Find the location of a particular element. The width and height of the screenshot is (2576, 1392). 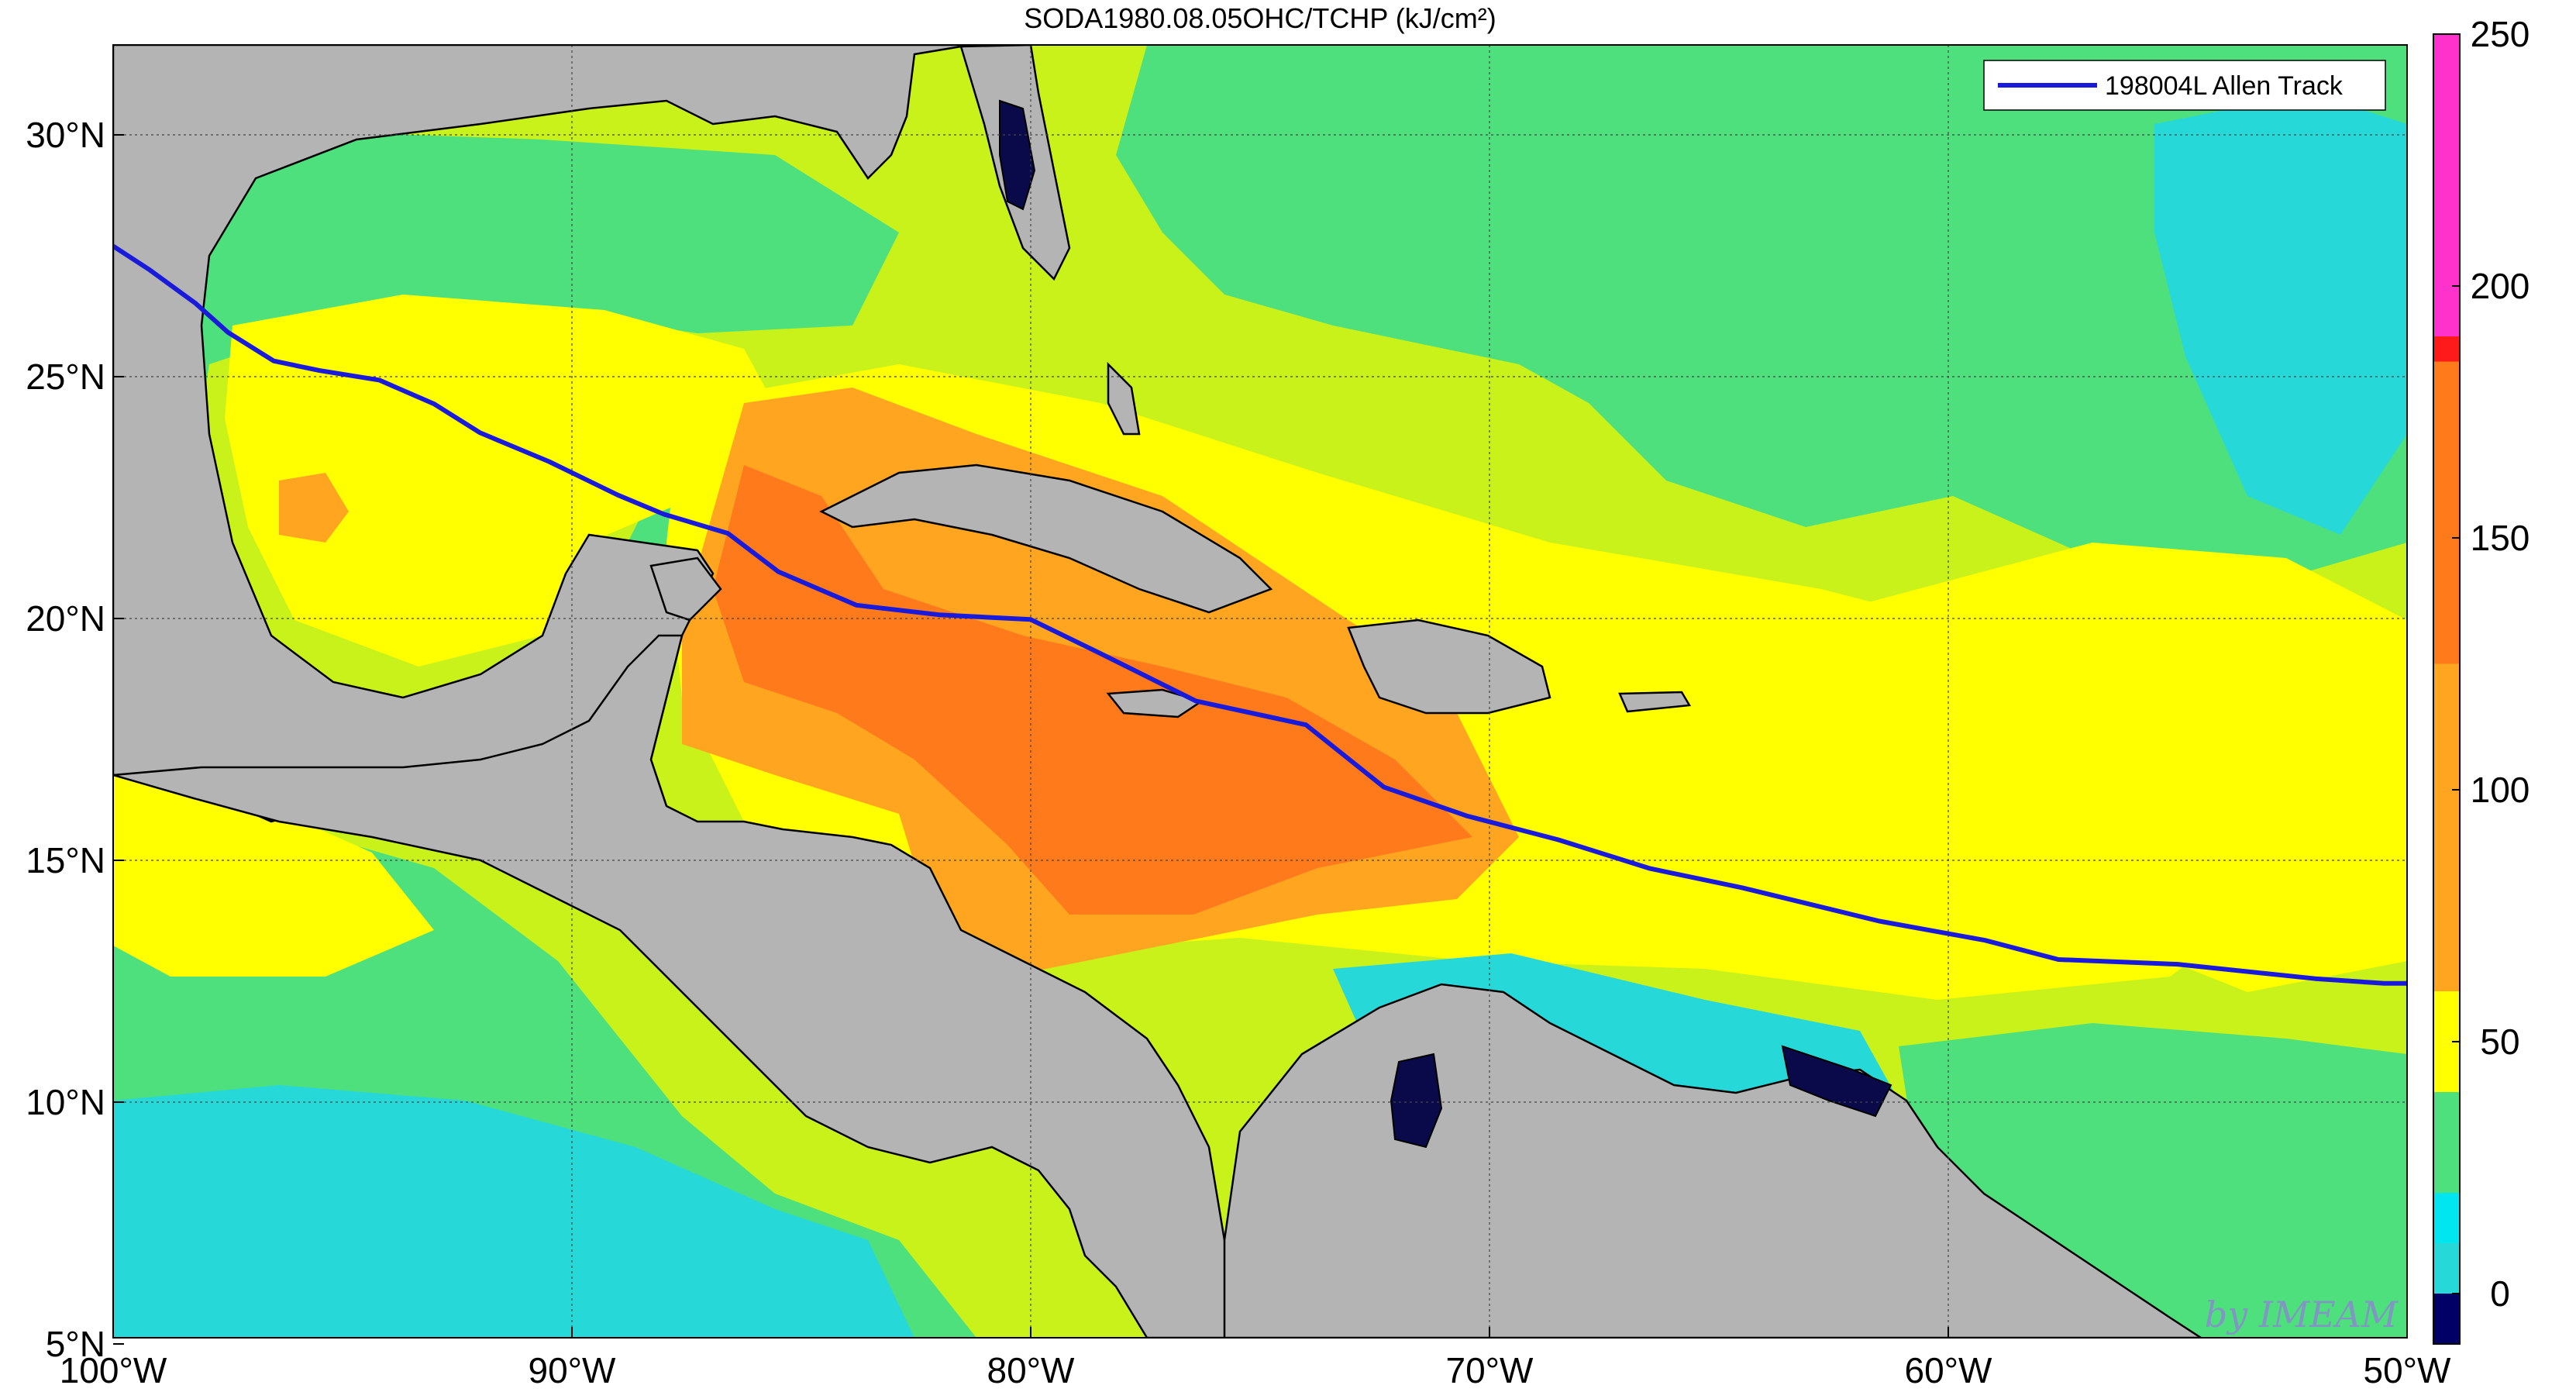

lake-okeechobee is located at coordinates (1017, 155).